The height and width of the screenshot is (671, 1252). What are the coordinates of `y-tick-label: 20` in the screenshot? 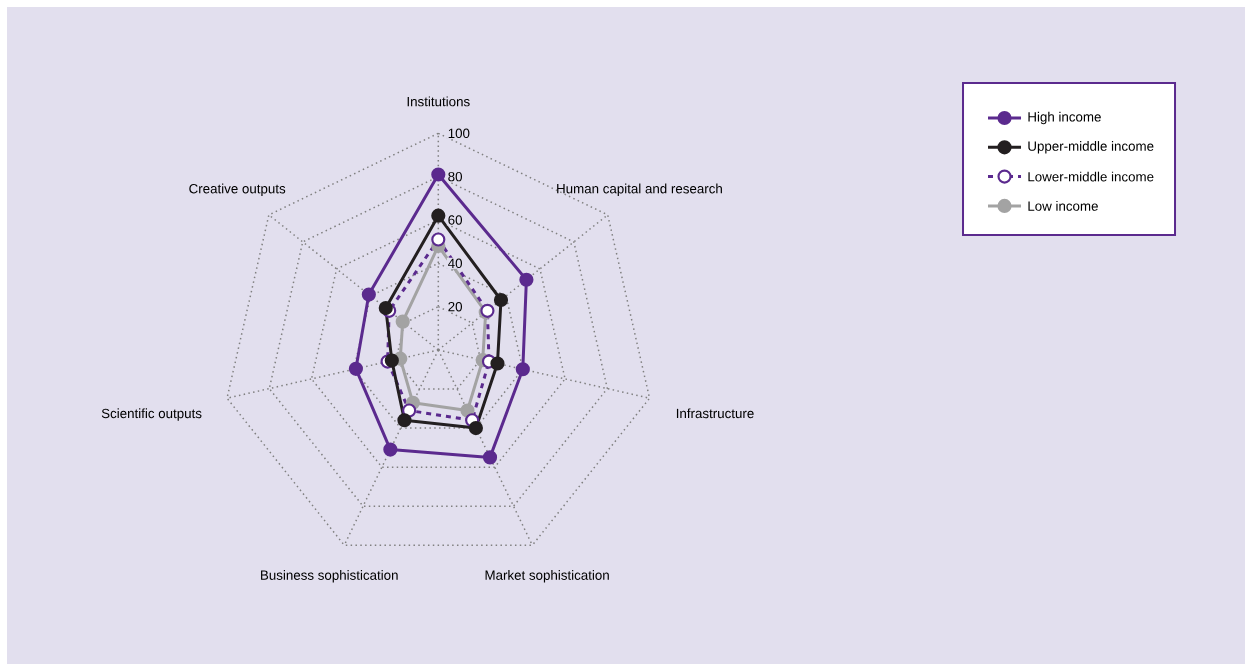 It's located at (455, 306).